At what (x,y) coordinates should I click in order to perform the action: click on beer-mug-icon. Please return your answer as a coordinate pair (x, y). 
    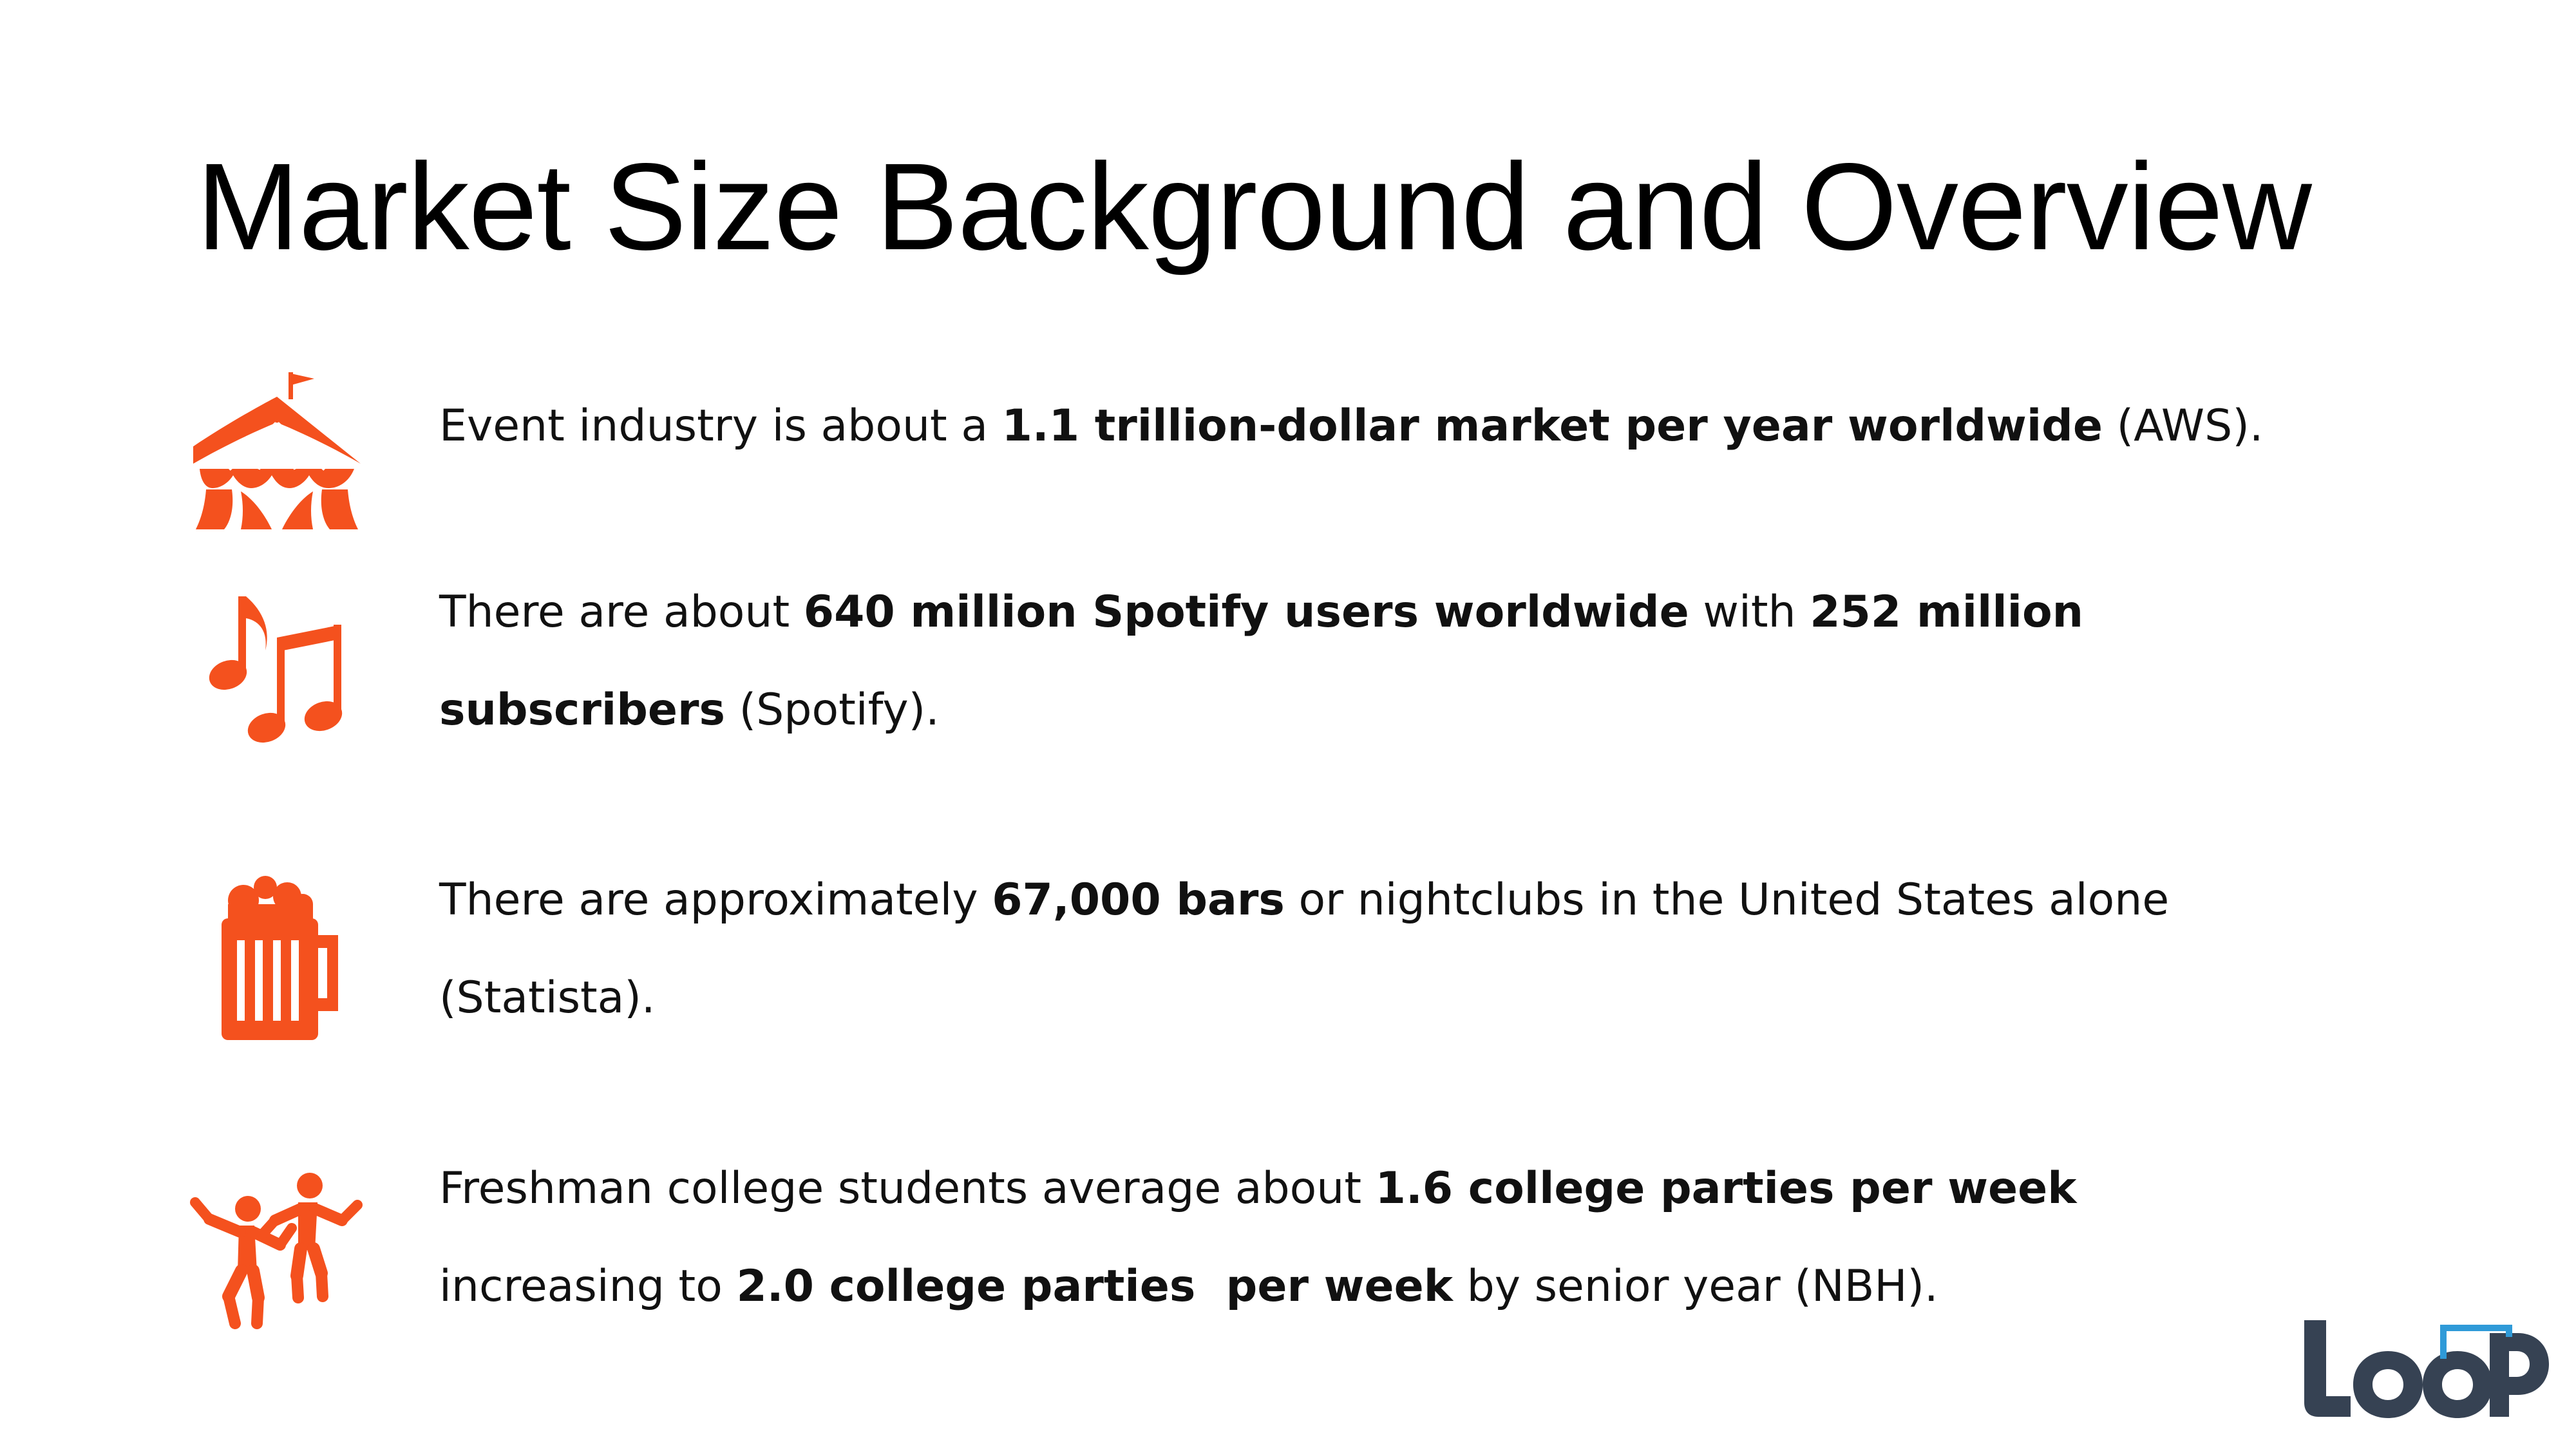
    Looking at the image, I should click on (278, 958).